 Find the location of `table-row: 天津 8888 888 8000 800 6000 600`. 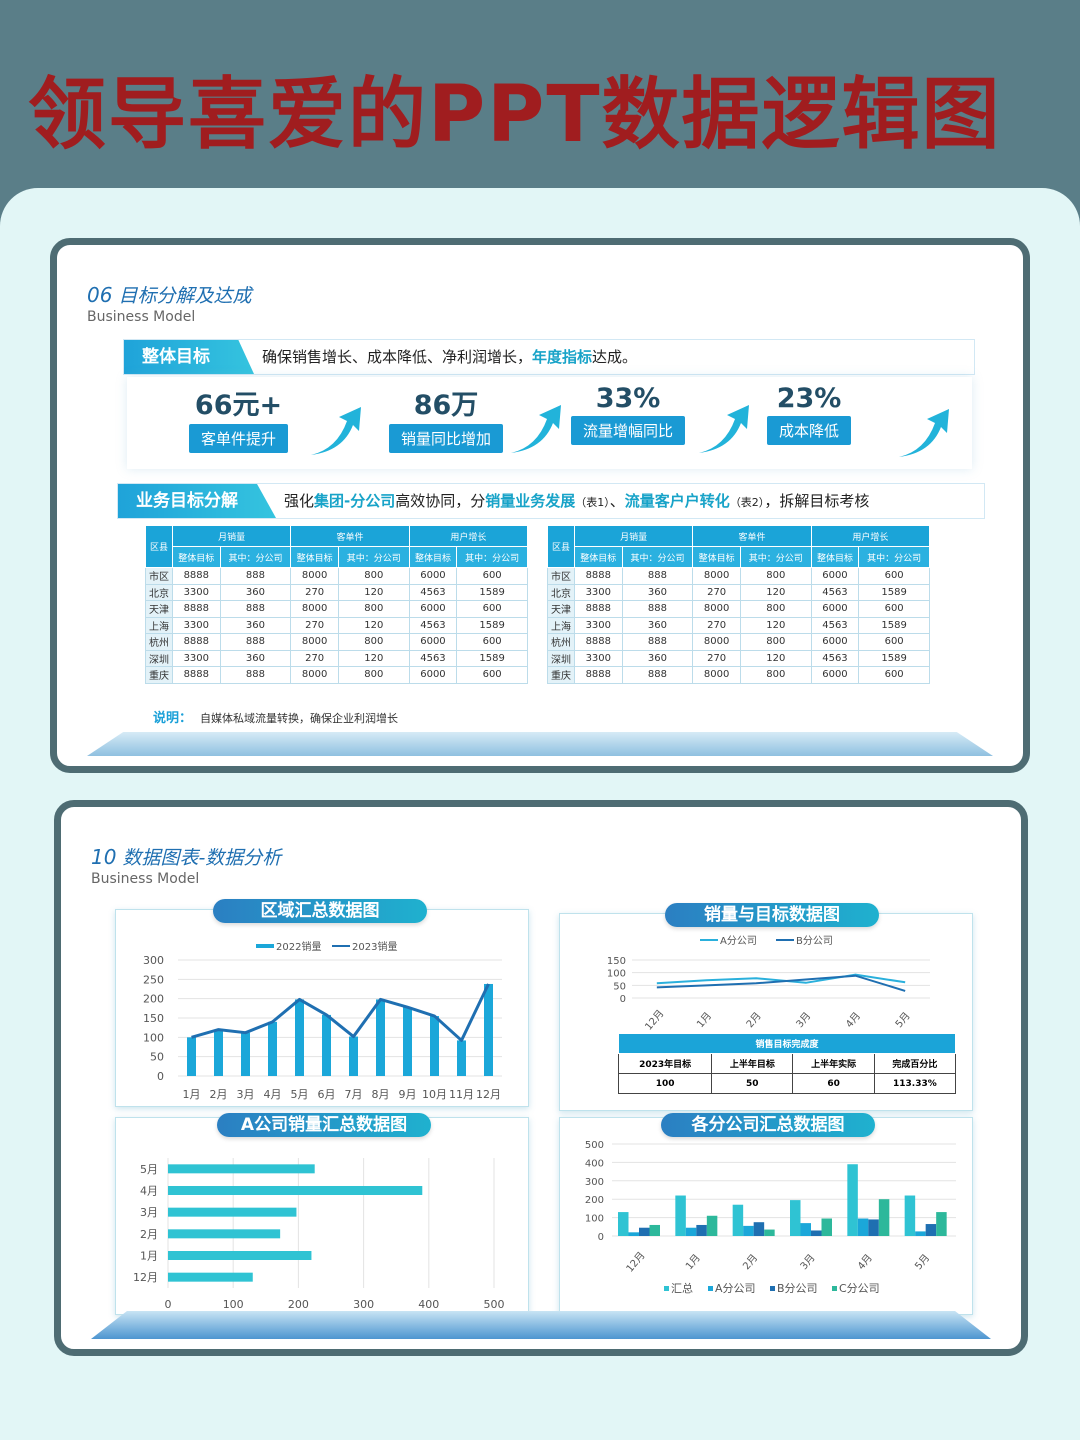

table-row: 天津 8888 888 8000 800 6000 600 is located at coordinates (738, 609).